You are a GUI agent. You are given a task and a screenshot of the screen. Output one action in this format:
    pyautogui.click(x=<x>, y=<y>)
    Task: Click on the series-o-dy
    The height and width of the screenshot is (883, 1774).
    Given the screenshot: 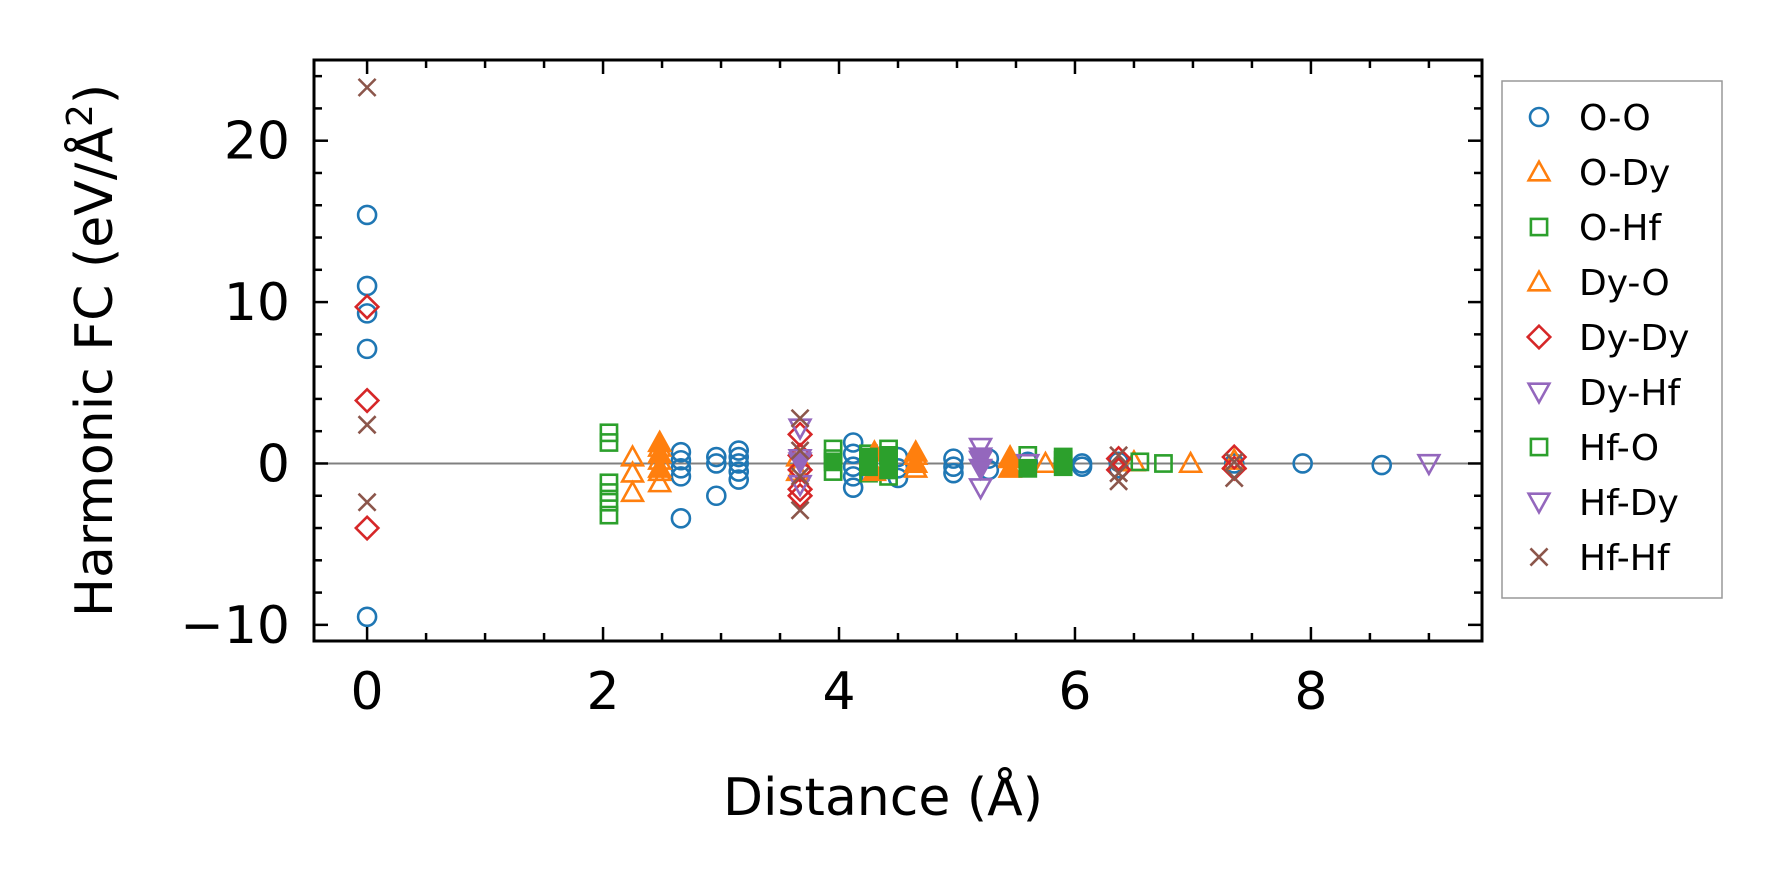 What is the action you would take?
    pyautogui.click(x=933, y=468)
    